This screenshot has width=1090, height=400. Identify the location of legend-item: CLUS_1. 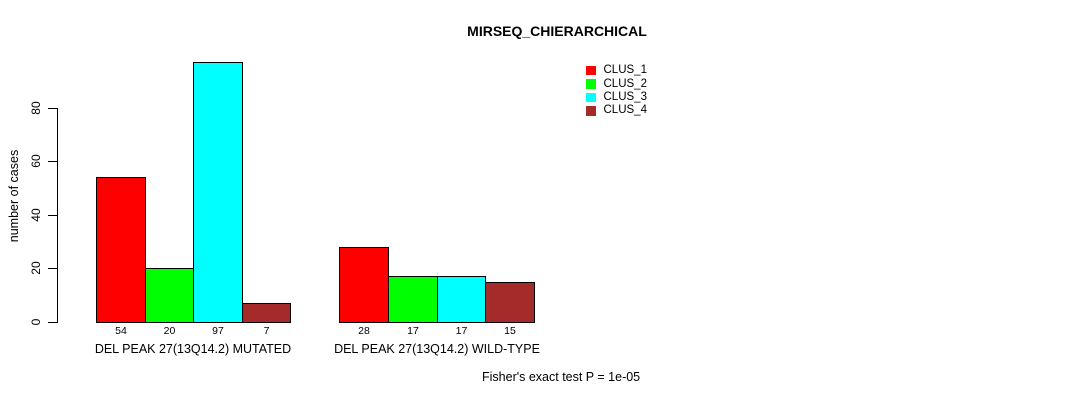
(616, 70).